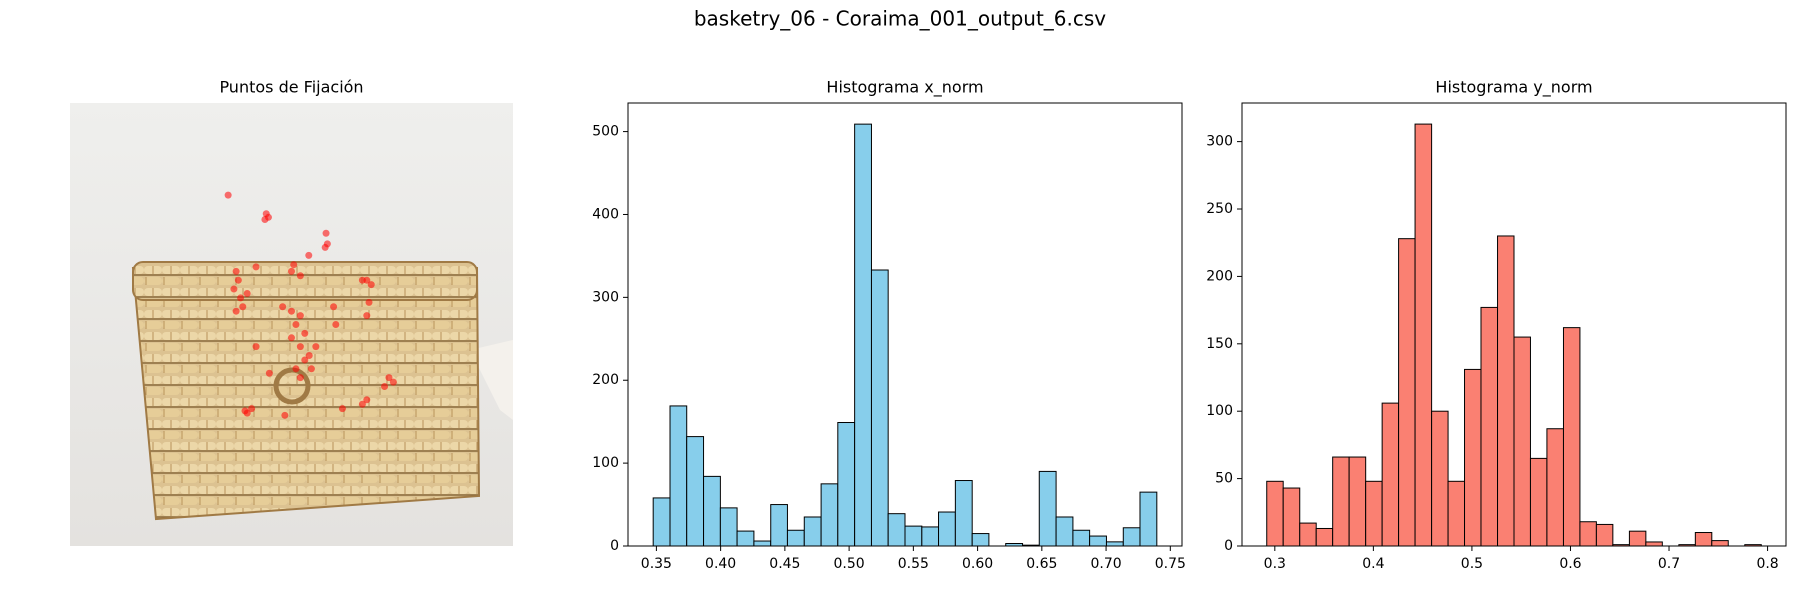 Image resolution: width=1800 pixels, height=600 pixels. What do you see at coordinates (605, 132) in the screenshot?
I see `y-tick-label: 500` at bounding box center [605, 132].